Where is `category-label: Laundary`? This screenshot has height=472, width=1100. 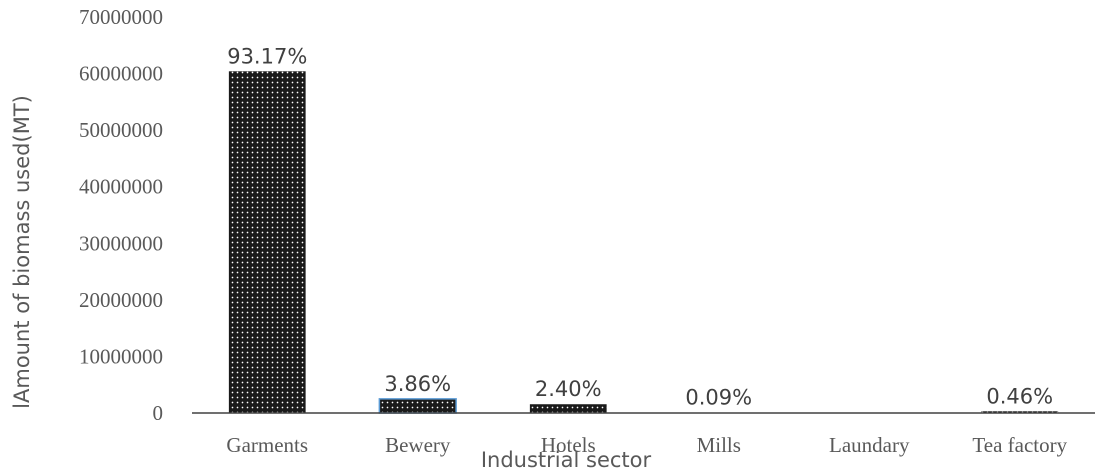
category-label: Laundary is located at coordinates (869, 445).